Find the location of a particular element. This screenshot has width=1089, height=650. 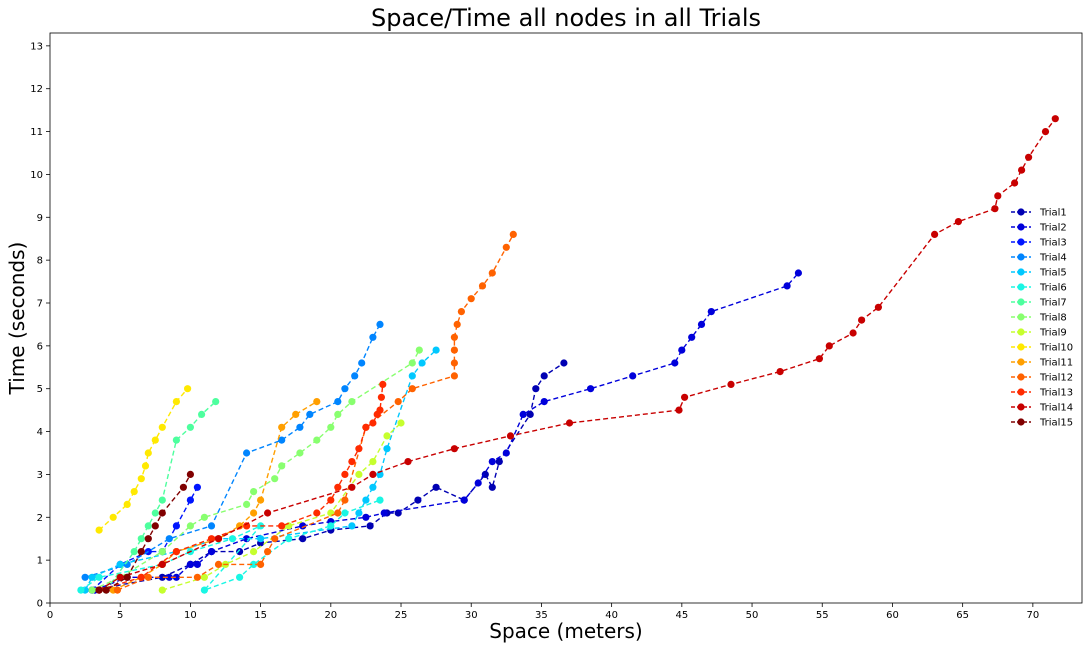

legend-label: Trial1 is located at coordinates (1053, 213).